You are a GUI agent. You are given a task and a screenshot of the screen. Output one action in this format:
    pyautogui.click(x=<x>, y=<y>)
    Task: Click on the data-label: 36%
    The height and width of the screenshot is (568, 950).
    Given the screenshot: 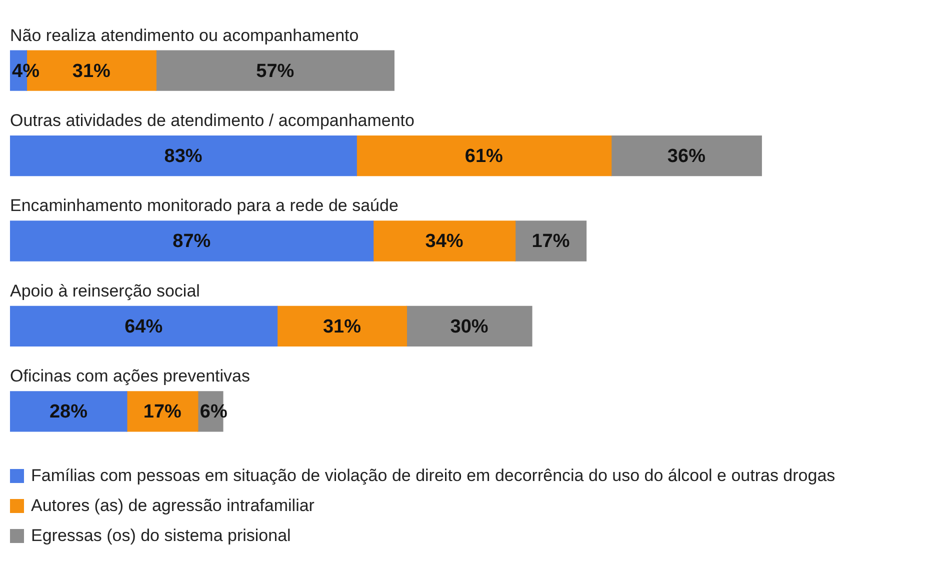 What is the action you would take?
    pyautogui.click(x=686, y=157)
    